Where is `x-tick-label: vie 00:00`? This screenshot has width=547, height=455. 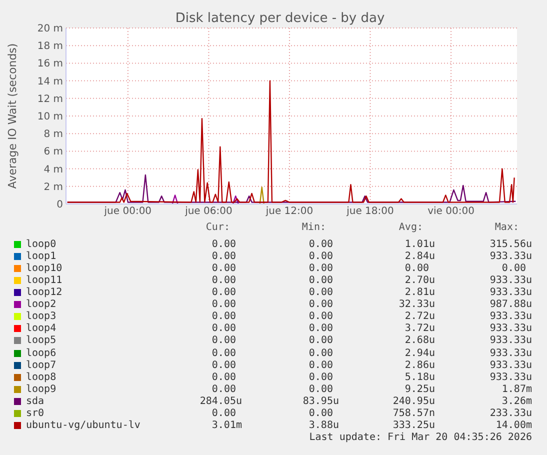 x-tick-label: vie 00:00 is located at coordinates (451, 211).